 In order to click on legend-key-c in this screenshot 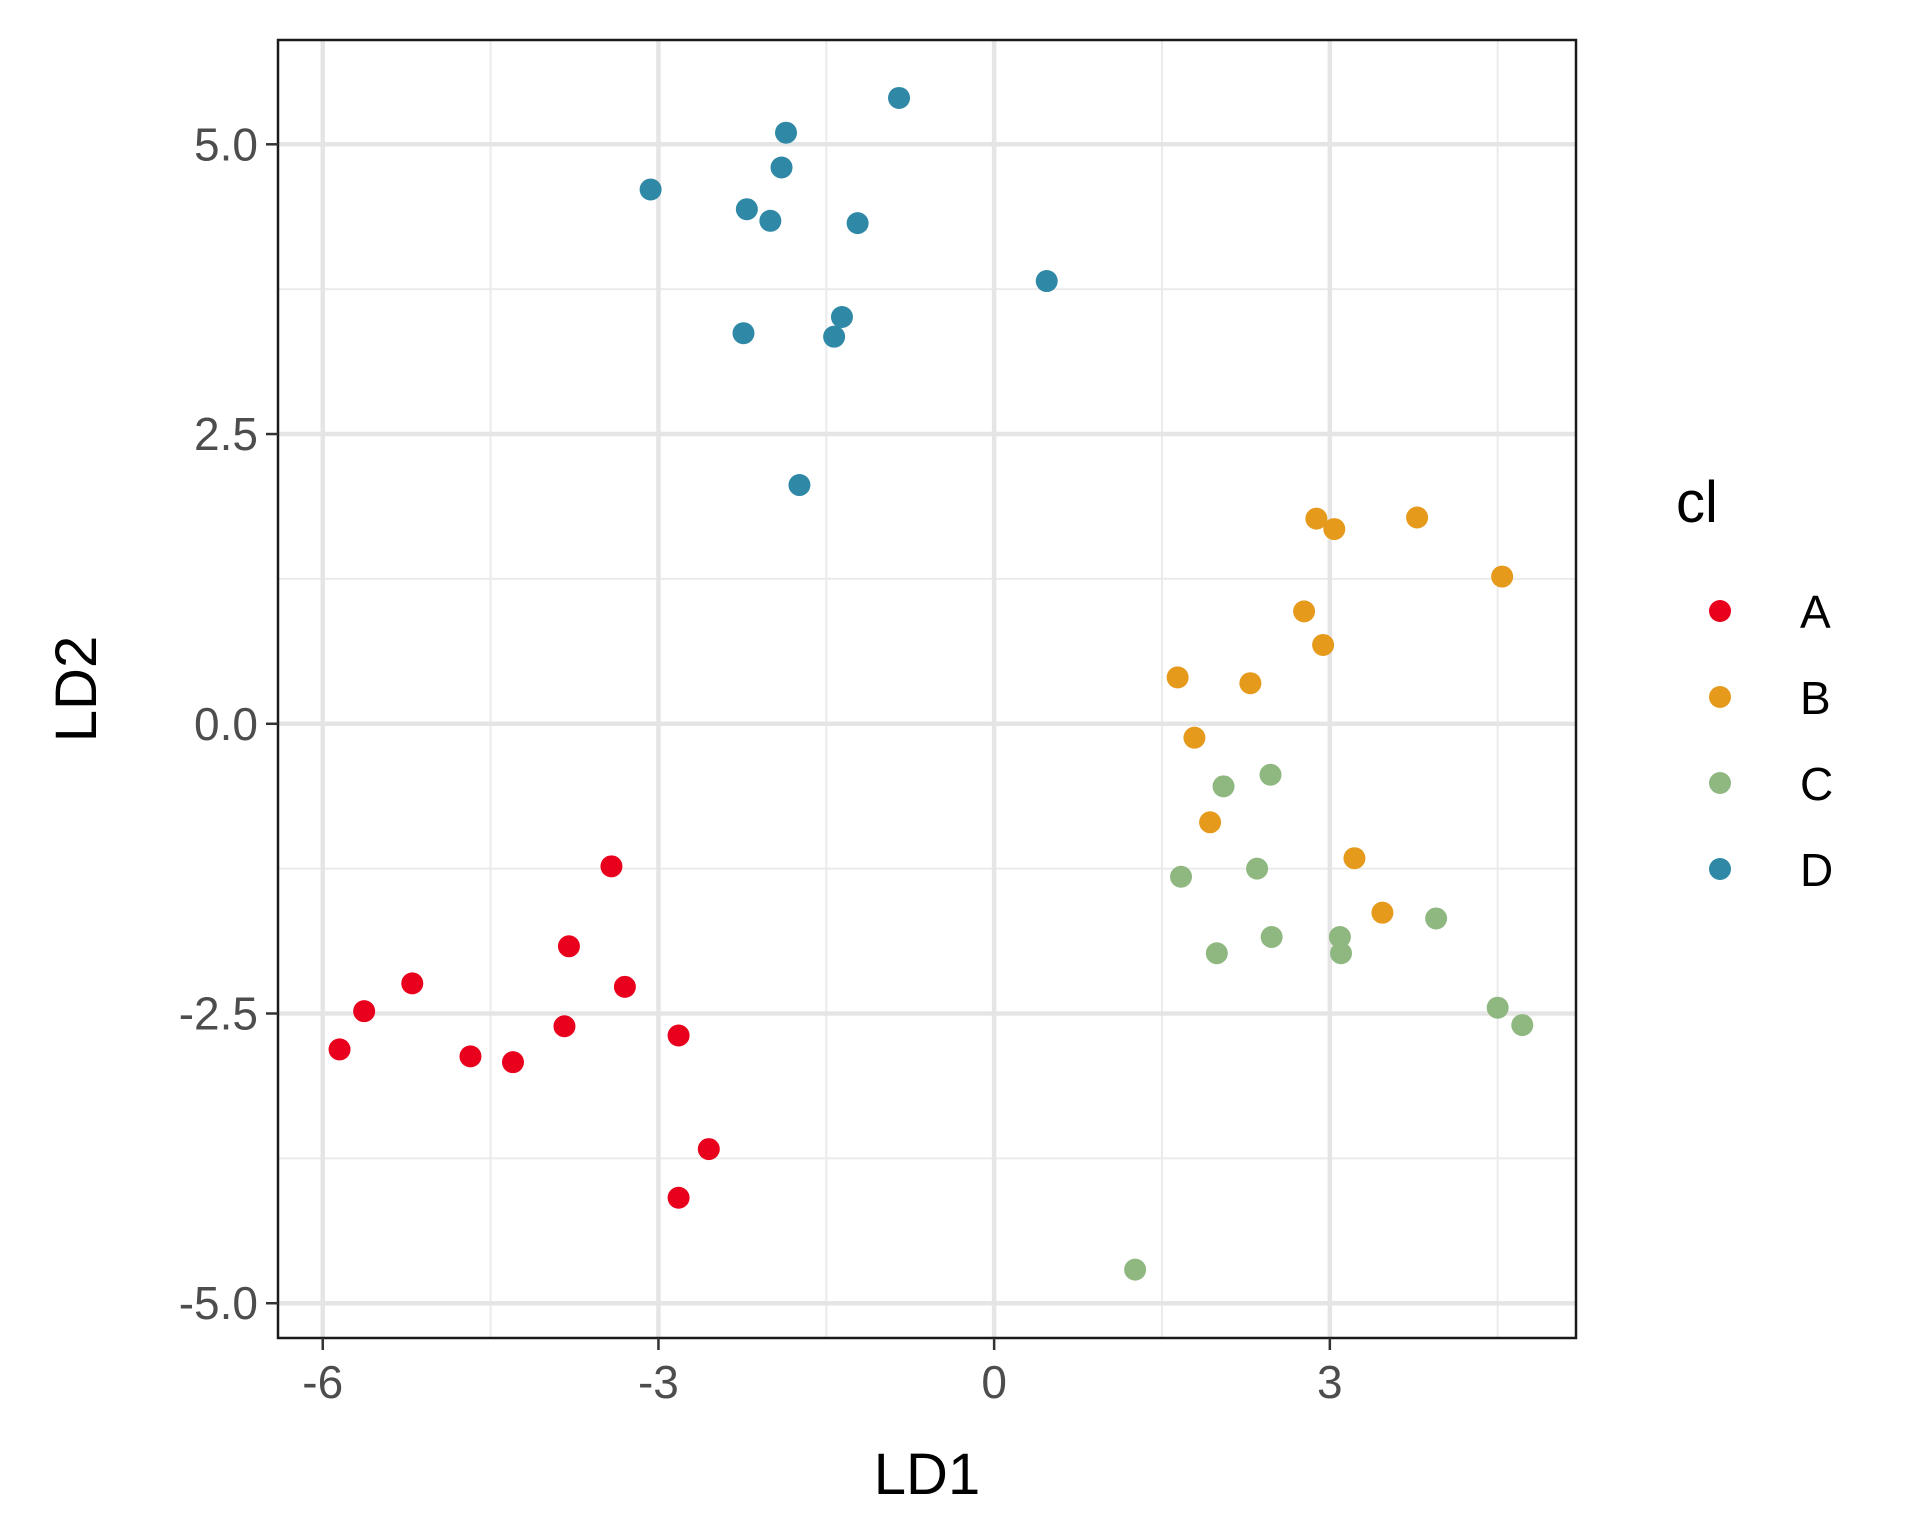, I will do `click(1720, 783)`.